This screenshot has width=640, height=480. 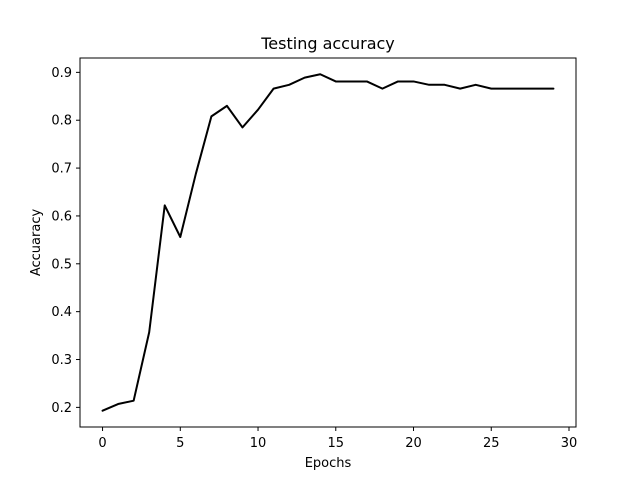 What do you see at coordinates (61, 264) in the screenshot?
I see `y-tick-label: 0.5` at bounding box center [61, 264].